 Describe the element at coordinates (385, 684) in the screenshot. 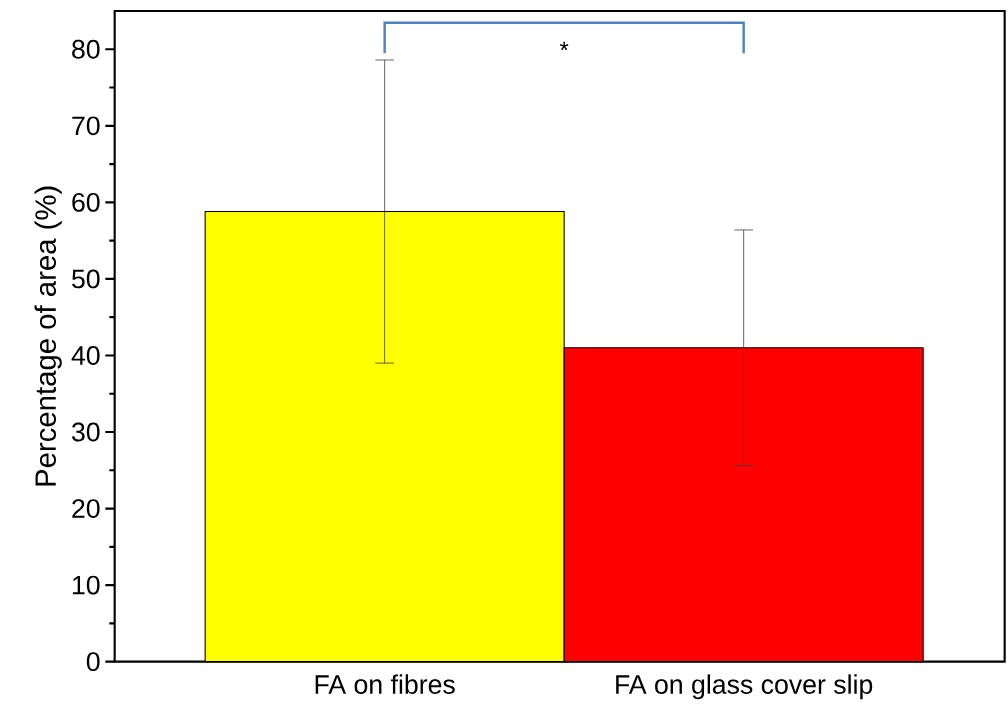

I see `x-tick-label: FA on fibres` at that location.